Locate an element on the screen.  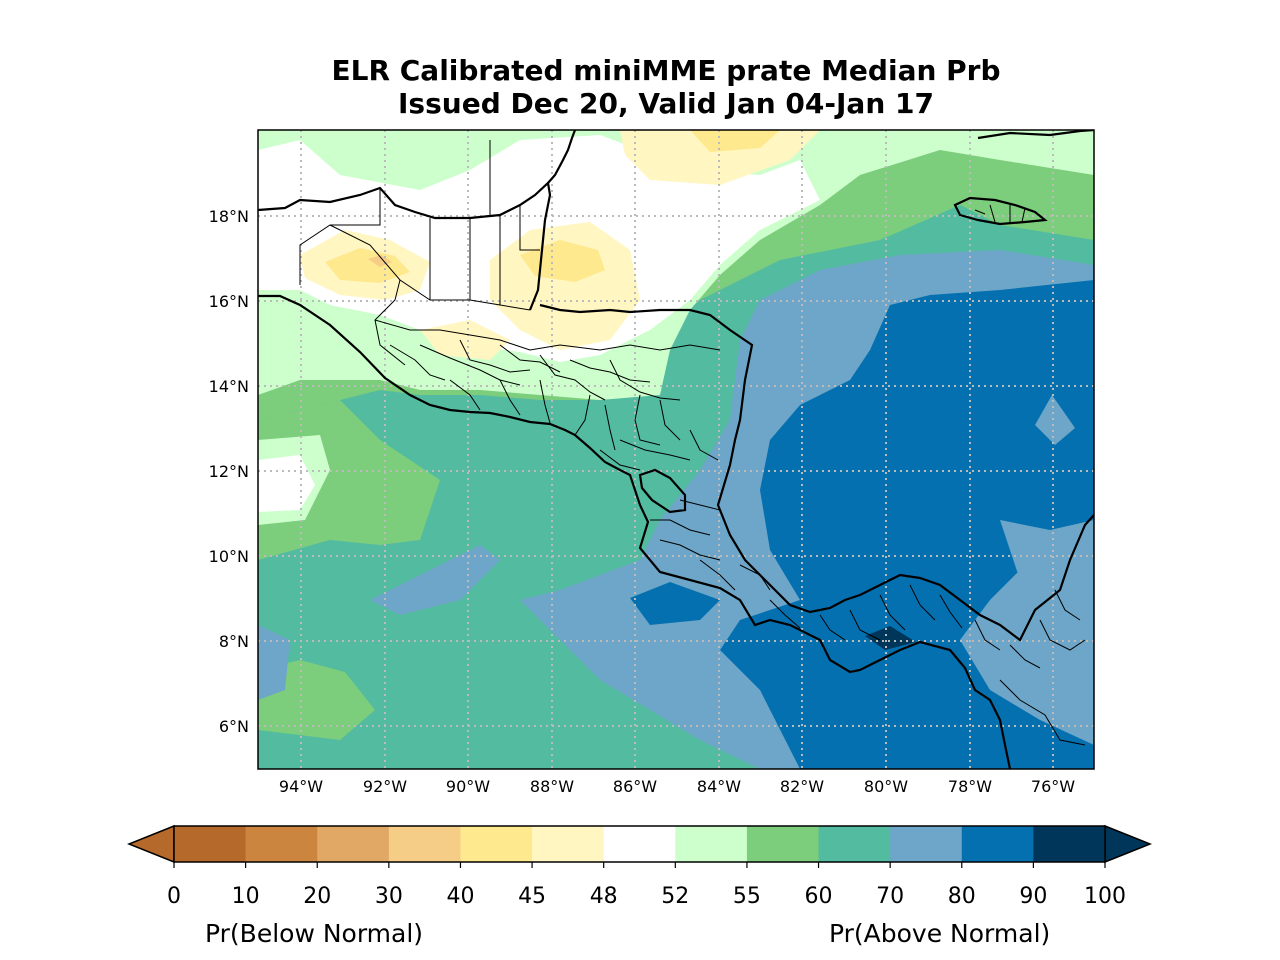
zone-70-80-edge is located at coordinates (274, 662).